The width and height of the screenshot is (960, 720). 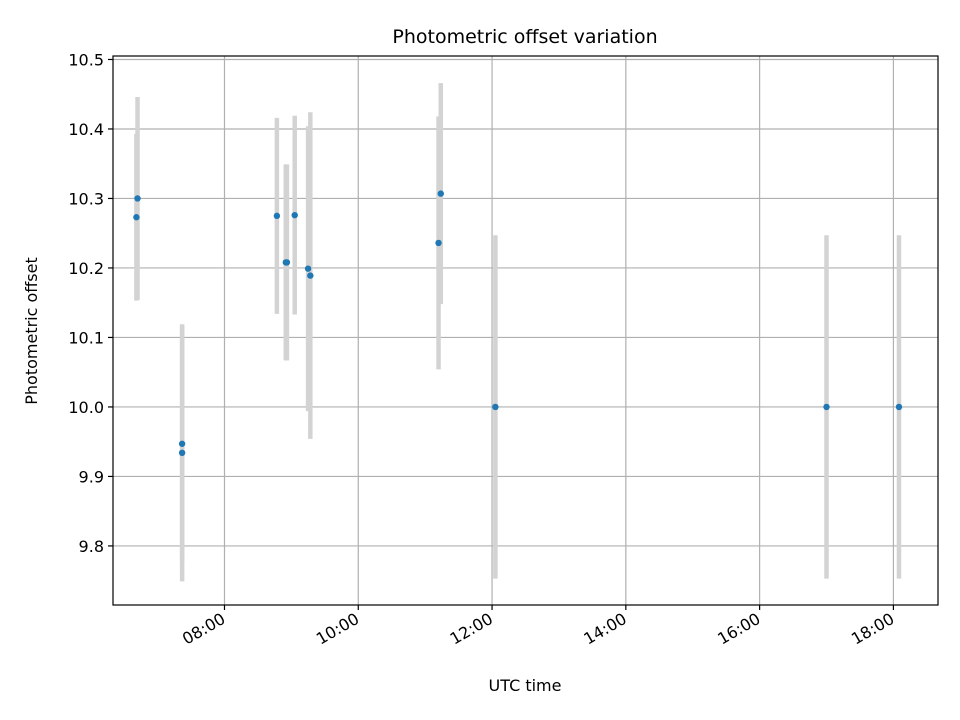 What do you see at coordinates (524, 37) in the screenshot?
I see `chart-title: Photometric offset variation` at bounding box center [524, 37].